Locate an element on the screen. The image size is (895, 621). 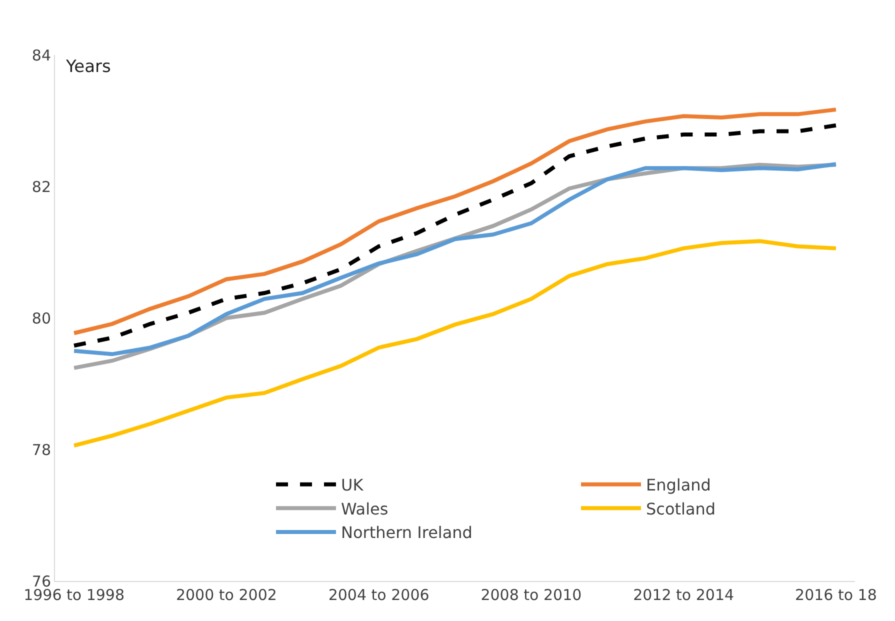
y-axis-title: Years is located at coordinates (88, 67).